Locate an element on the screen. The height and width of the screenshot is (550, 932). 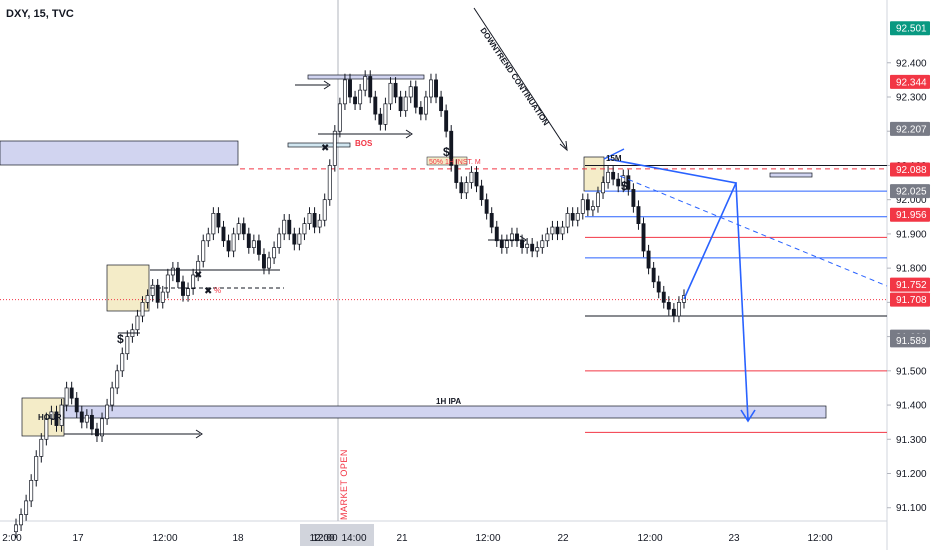
target-box is located at coordinates (791, 175).